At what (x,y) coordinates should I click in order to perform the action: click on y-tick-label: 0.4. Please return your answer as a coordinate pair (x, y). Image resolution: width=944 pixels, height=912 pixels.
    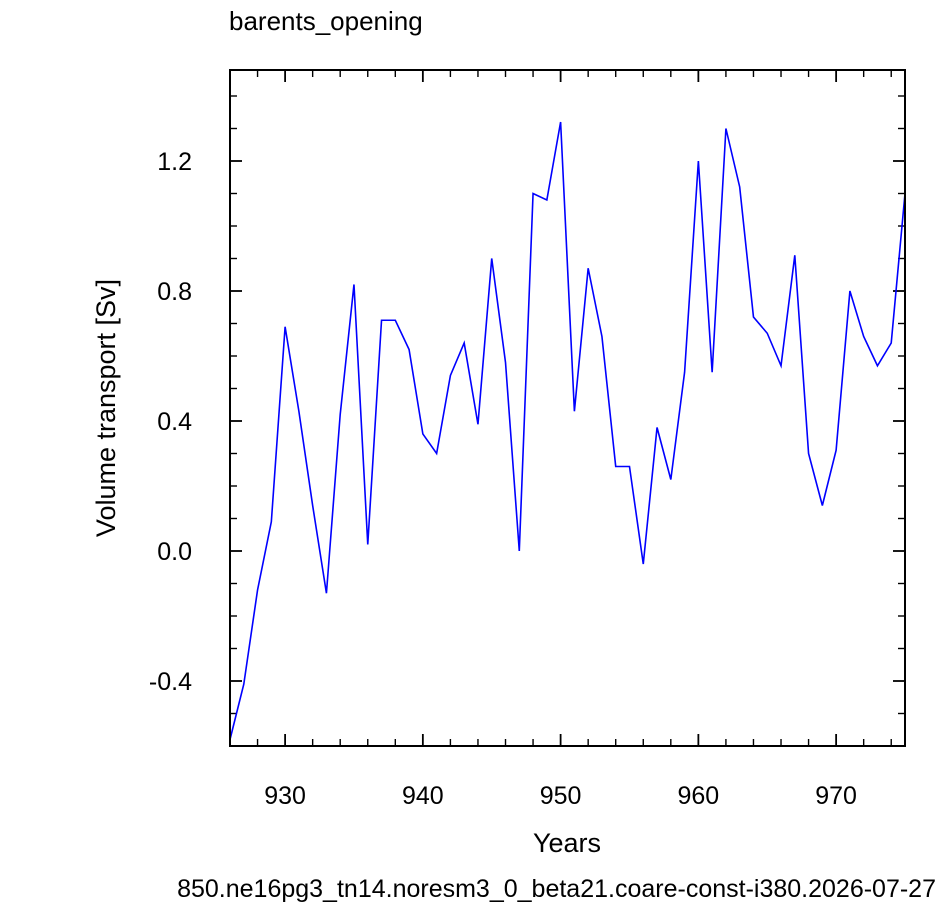
    Looking at the image, I should click on (174, 422).